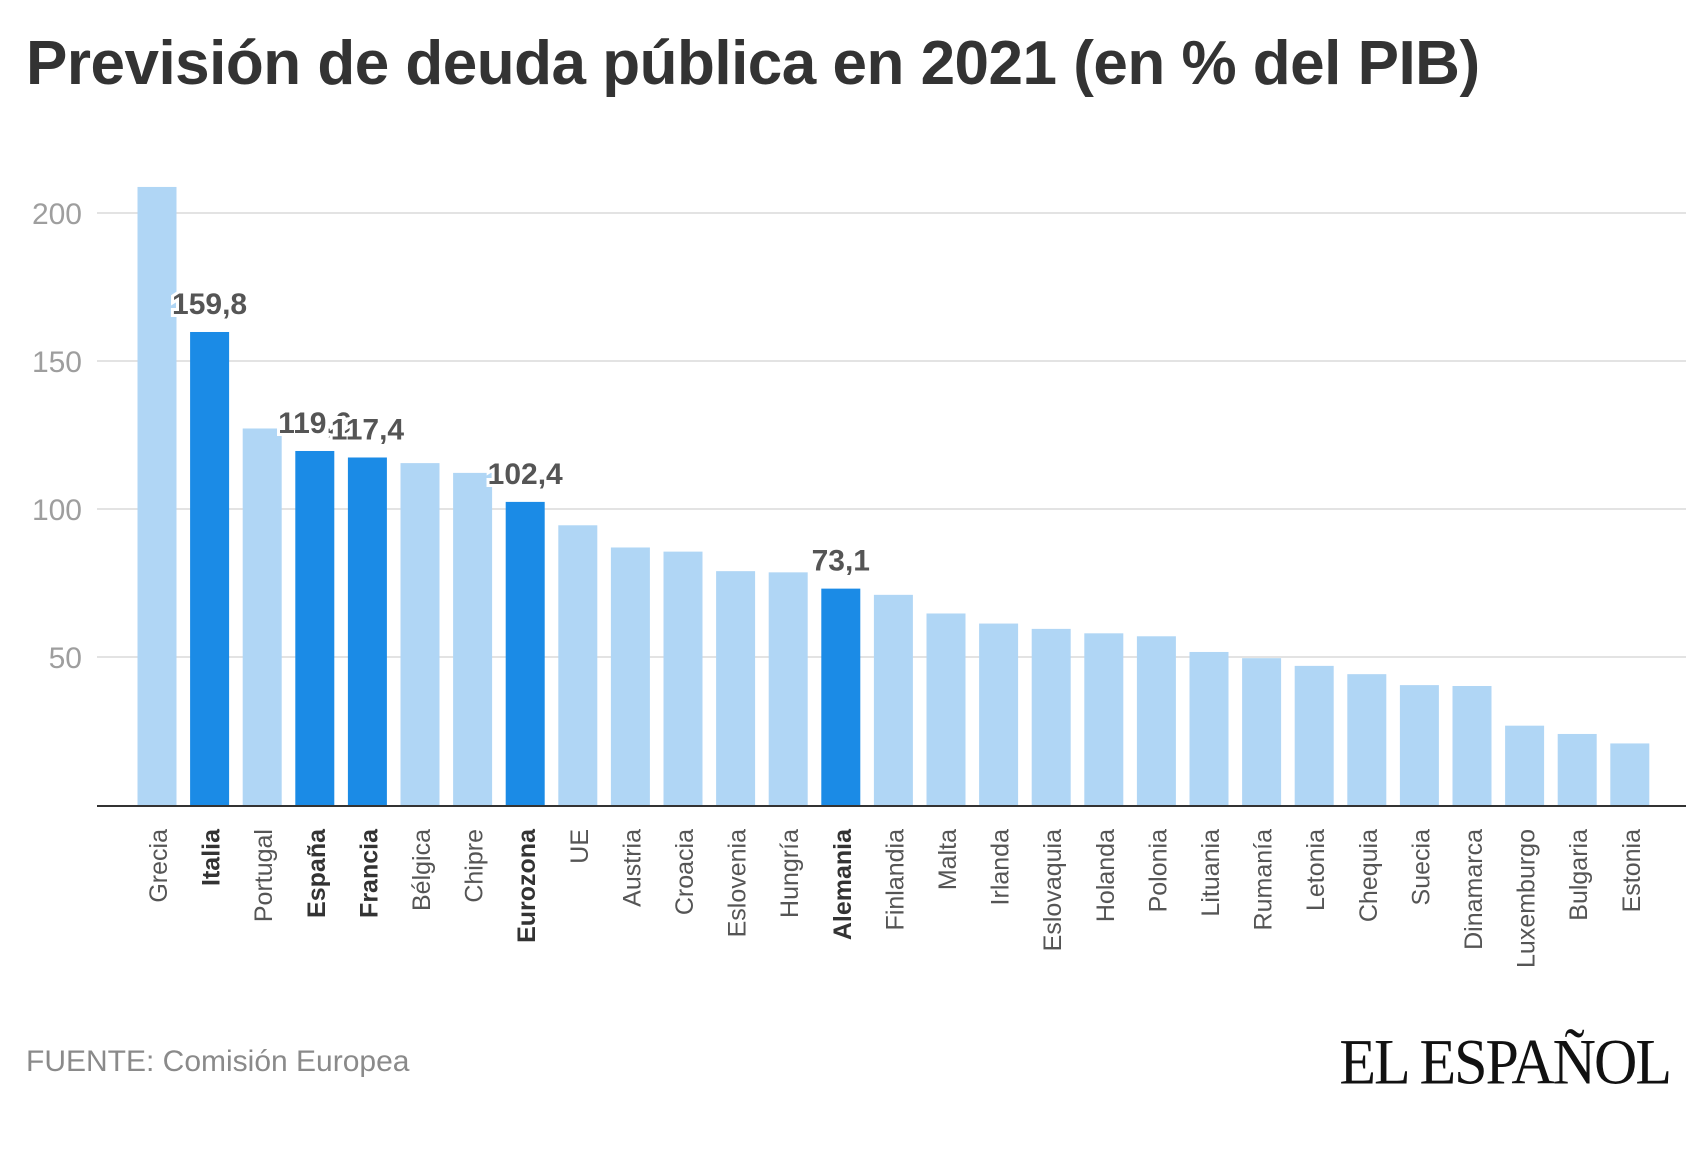 This screenshot has width=1706, height=1157. Describe the element at coordinates (1369, 875) in the screenshot. I see `x-tick-label: Chequia` at that location.